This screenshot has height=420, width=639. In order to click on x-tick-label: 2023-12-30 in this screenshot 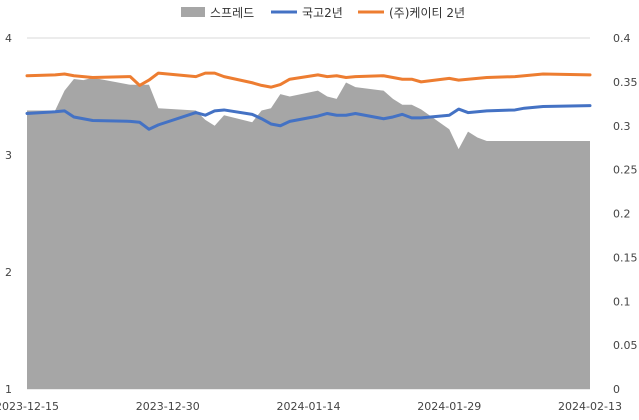, I will do `click(168, 406)`.